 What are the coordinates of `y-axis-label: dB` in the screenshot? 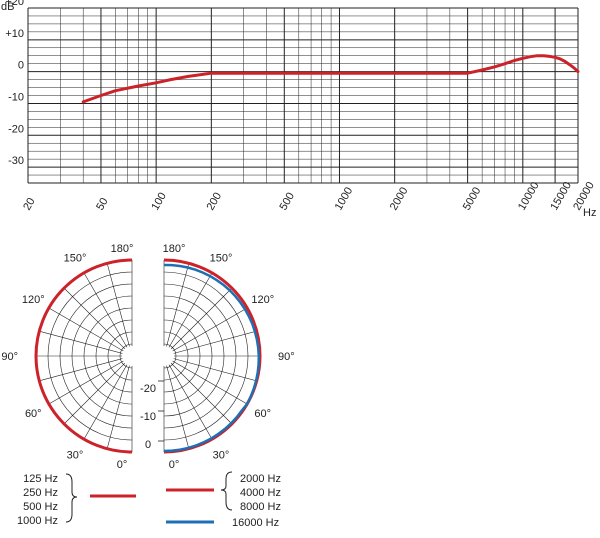 It's located at (7, 7).